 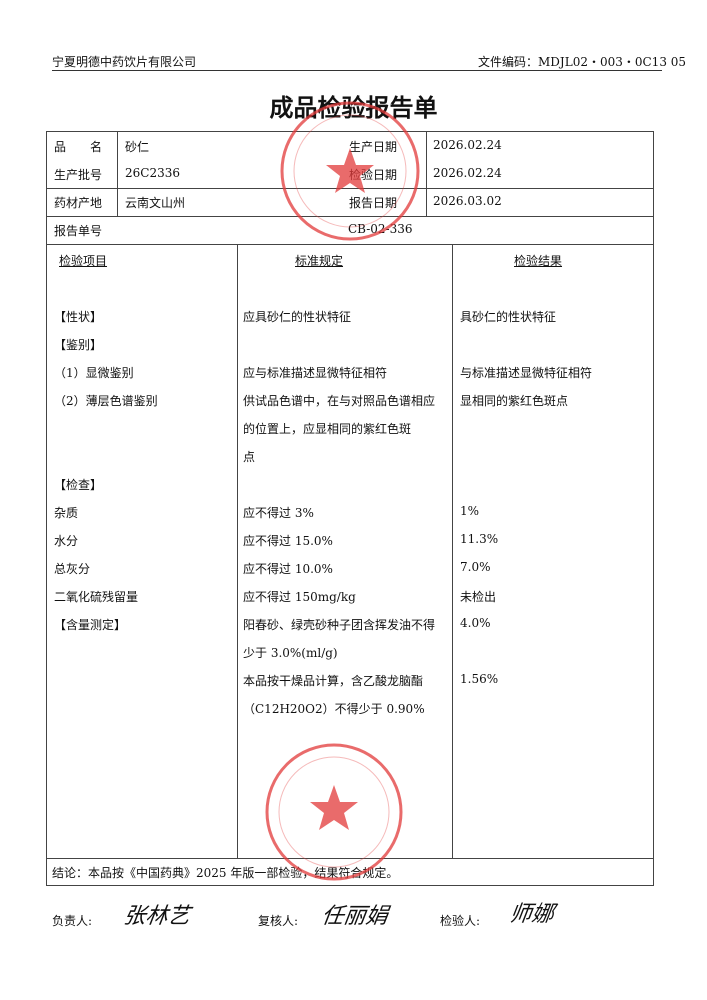 What do you see at coordinates (83, 261) in the screenshot?
I see `column-header-item: 检验项目` at bounding box center [83, 261].